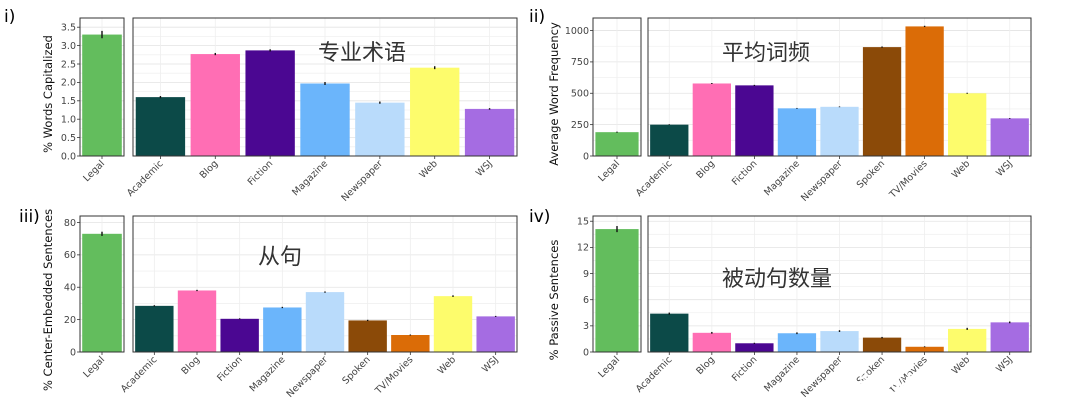 This screenshot has width=1080, height=407. I want to click on legal-panel: Legal 0 20 40 60 80, so click(94, 297).